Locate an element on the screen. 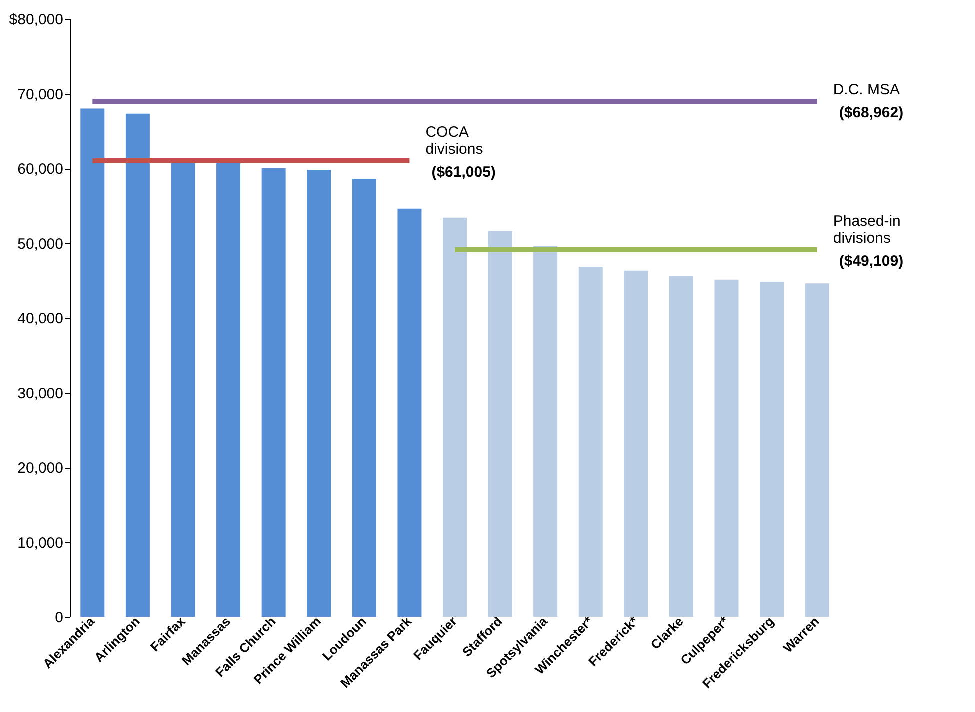  y-tick-label: 40,000 is located at coordinates (41, 319).